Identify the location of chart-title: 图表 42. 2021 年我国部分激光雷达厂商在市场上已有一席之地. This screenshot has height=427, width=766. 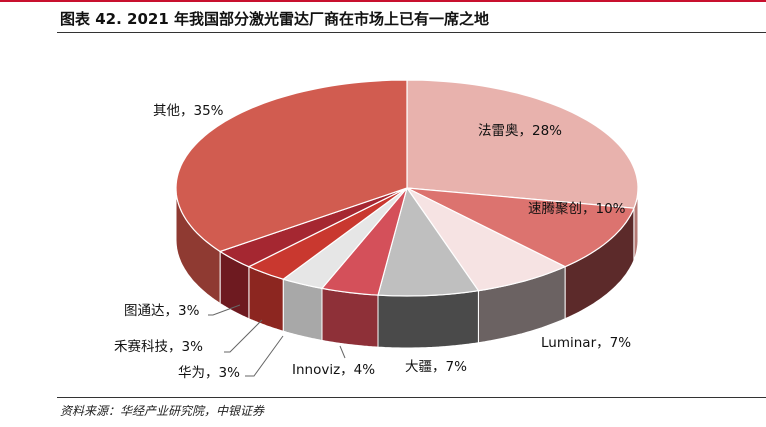
(274, 19).